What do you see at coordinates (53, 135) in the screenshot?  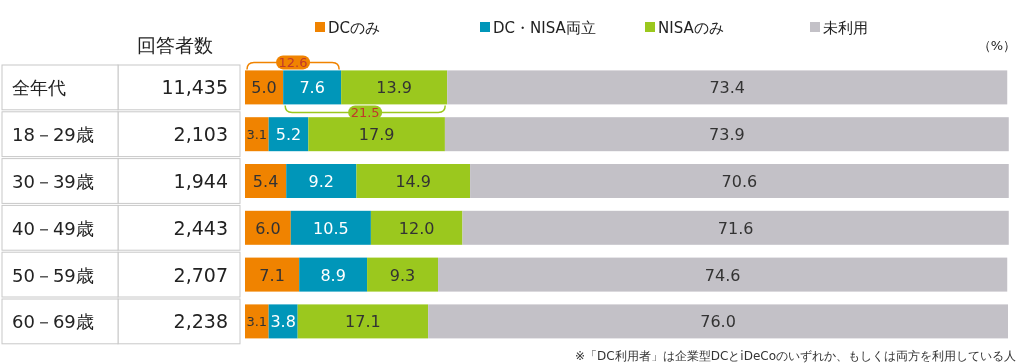 I see `category-label: 18－29歳` at bounding box center [53, 135].